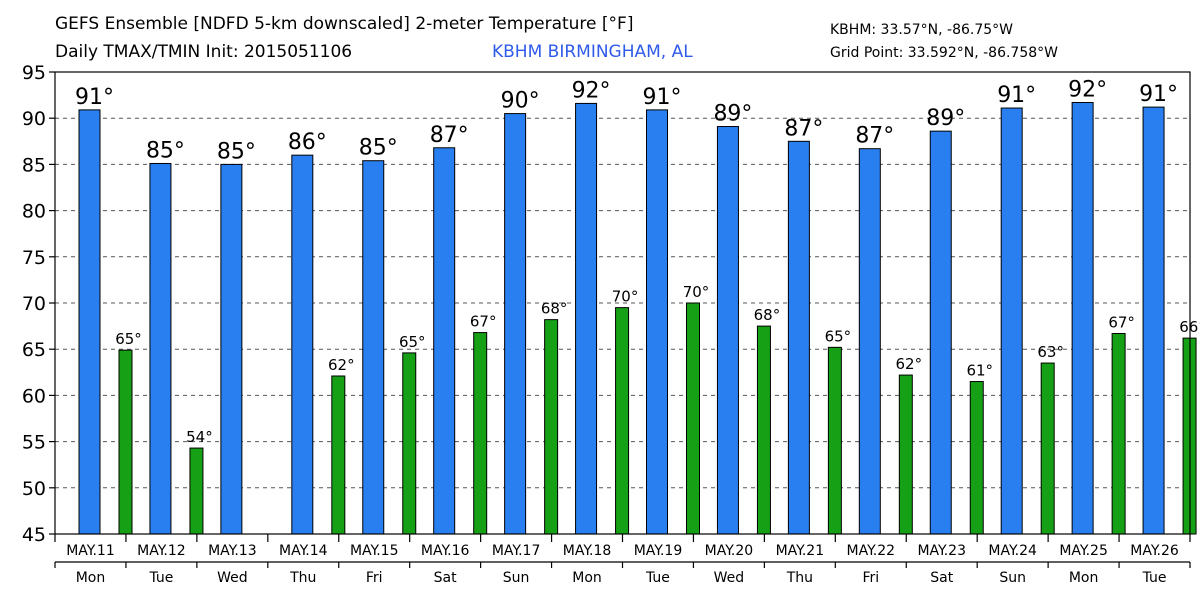 This screenshot has height=600, width=1200. What do you see at coordinates (303, 551) in the screenshot?
I see `date-label: MAY.14` at bounding box center [303, 551].